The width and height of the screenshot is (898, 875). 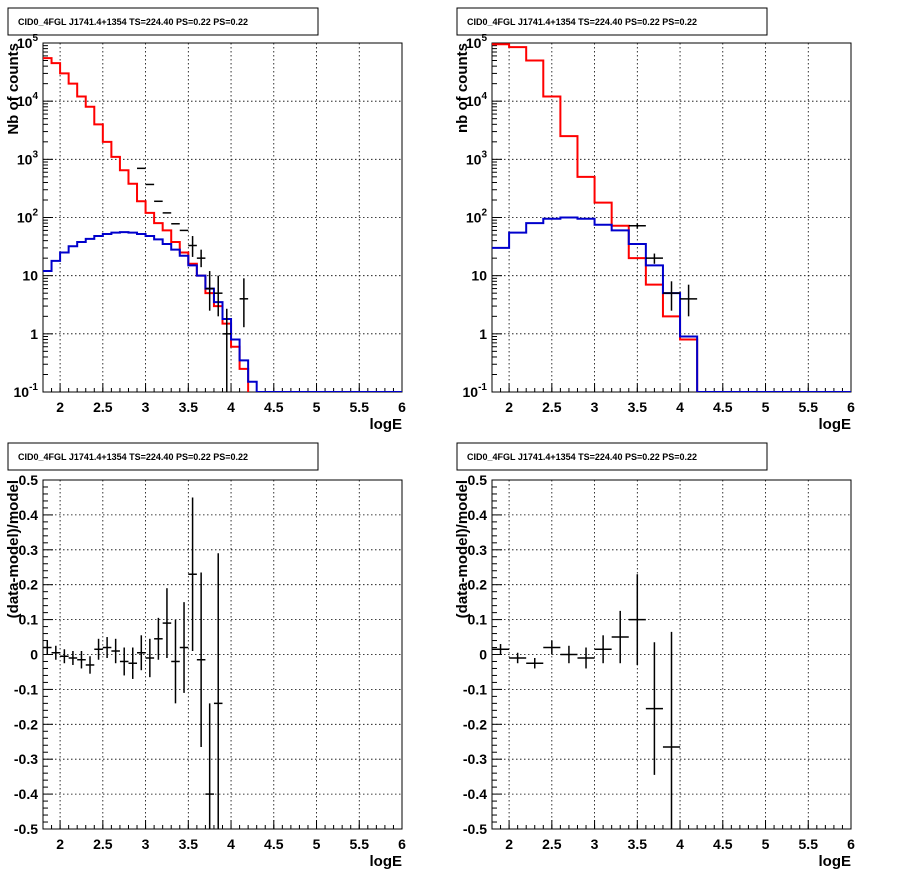 I want to click on y-axis-label: Nb of counts, so click(x=13, y=89).